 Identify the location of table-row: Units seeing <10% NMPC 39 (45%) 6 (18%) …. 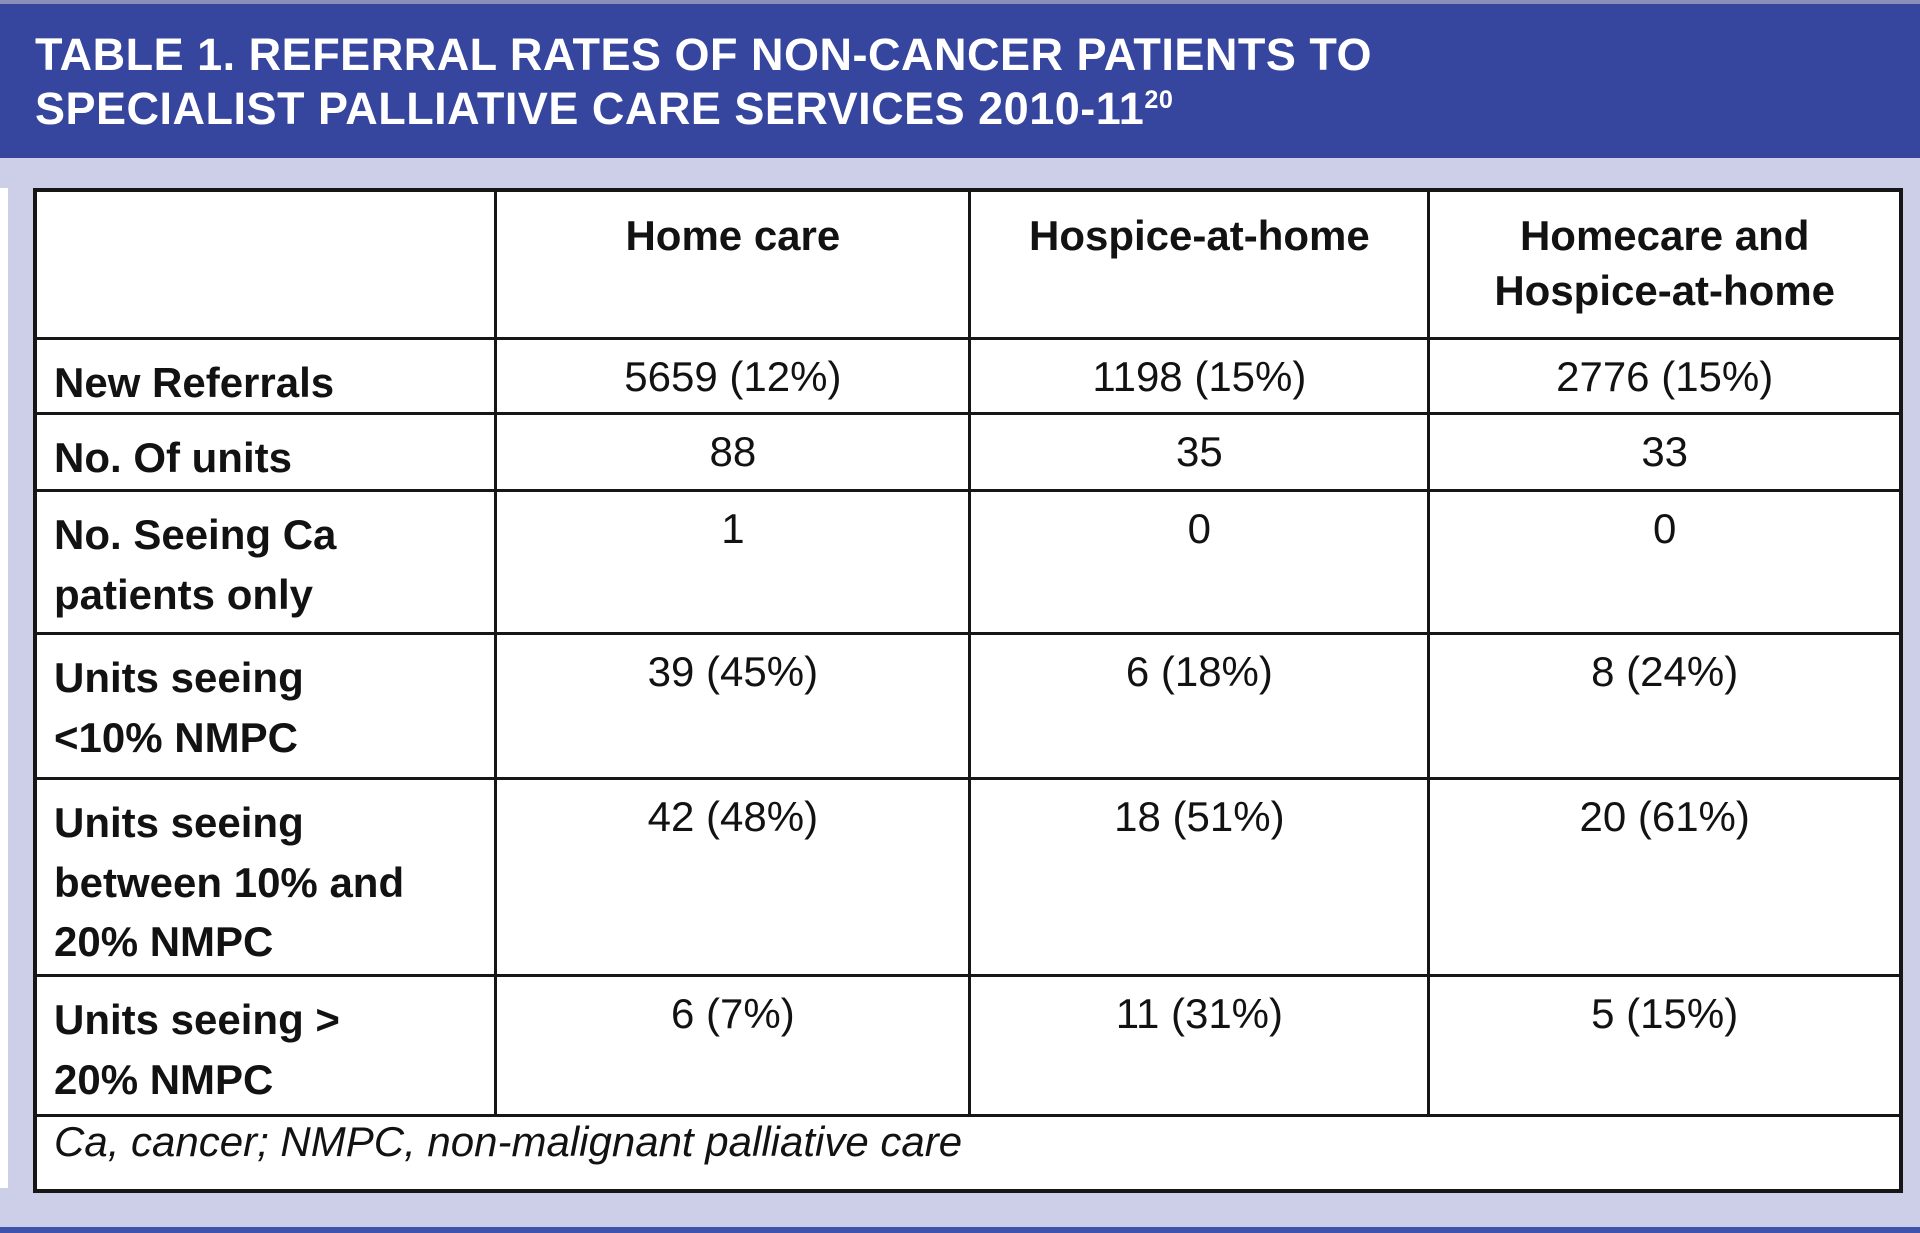
(968, 706).